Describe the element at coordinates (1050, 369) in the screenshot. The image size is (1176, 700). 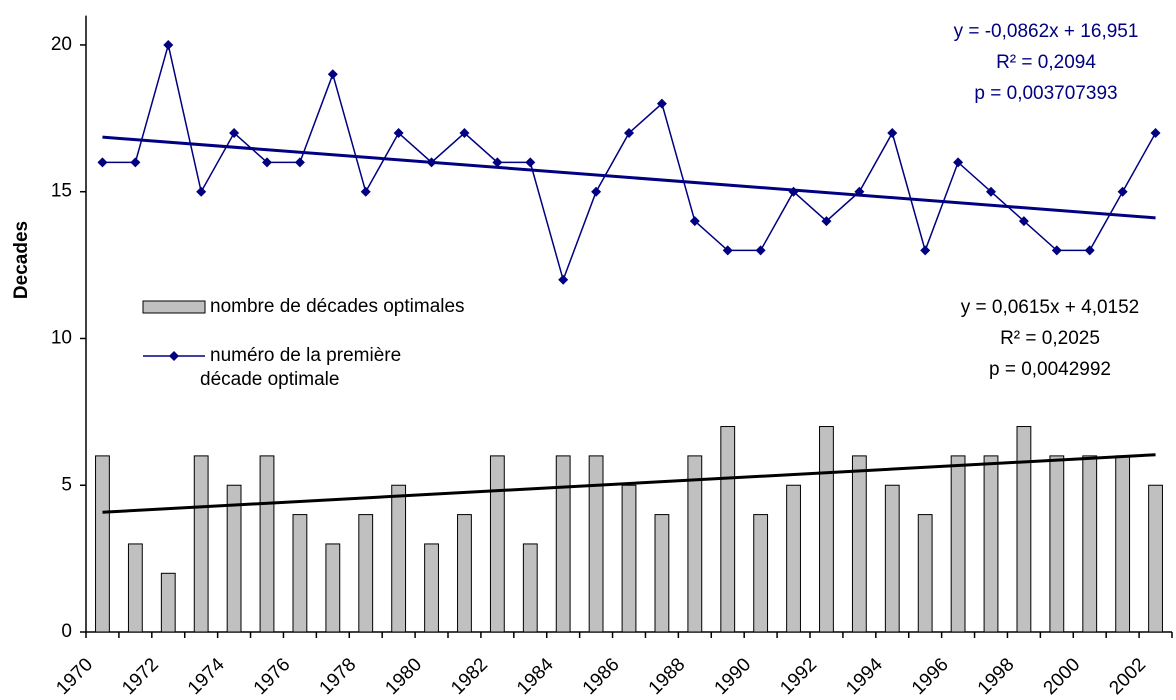
I see `annotation: p = 0,0042992` at that location.